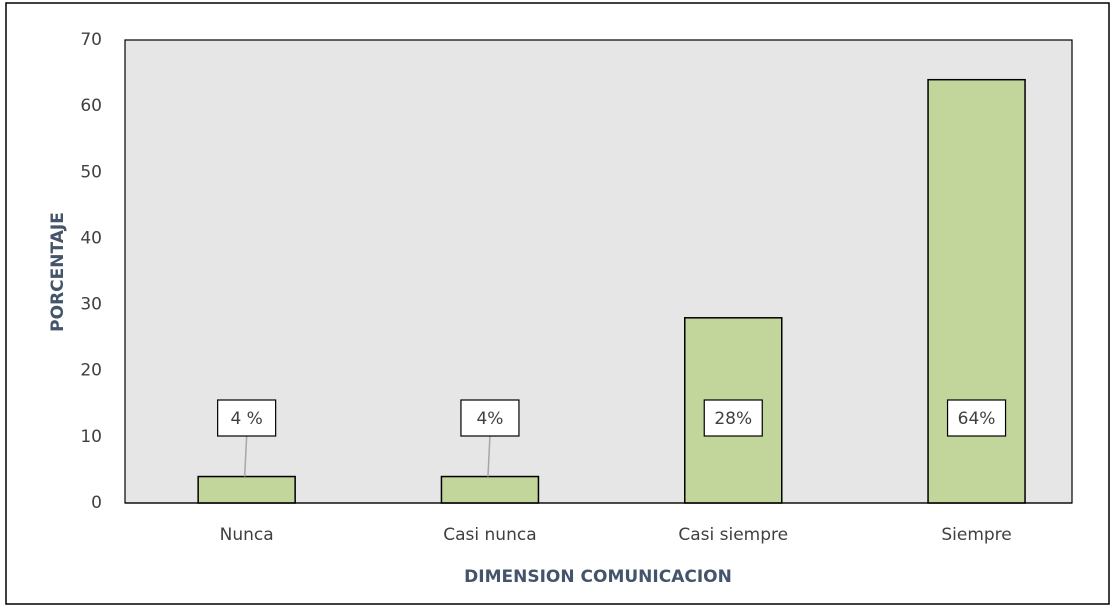 The height and width of the screenshot is (612, 1115). I want to click on y-tick-label: 60, so click(91, 106).